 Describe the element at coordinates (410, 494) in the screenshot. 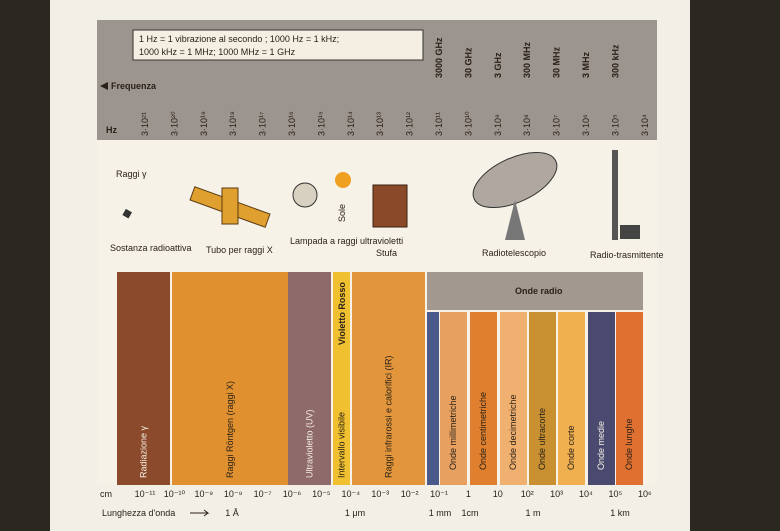

I see `wavelength-tick: 10⁻²` at that location.